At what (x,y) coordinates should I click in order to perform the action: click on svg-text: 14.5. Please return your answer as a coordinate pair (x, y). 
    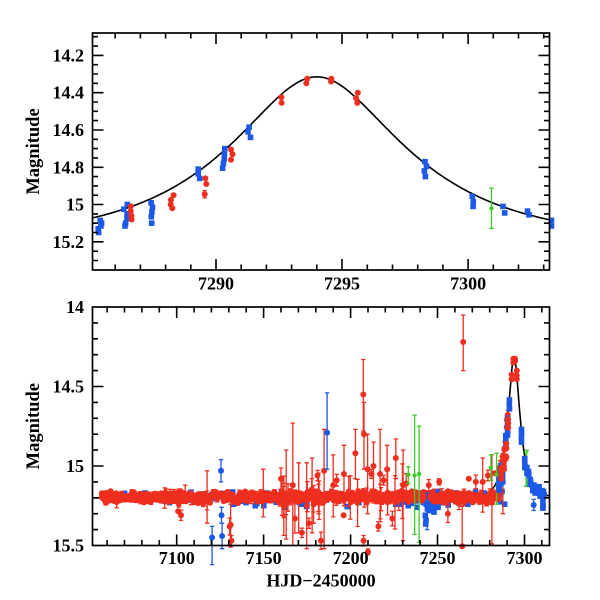
    Looking at the image, I should click on (69, 387).